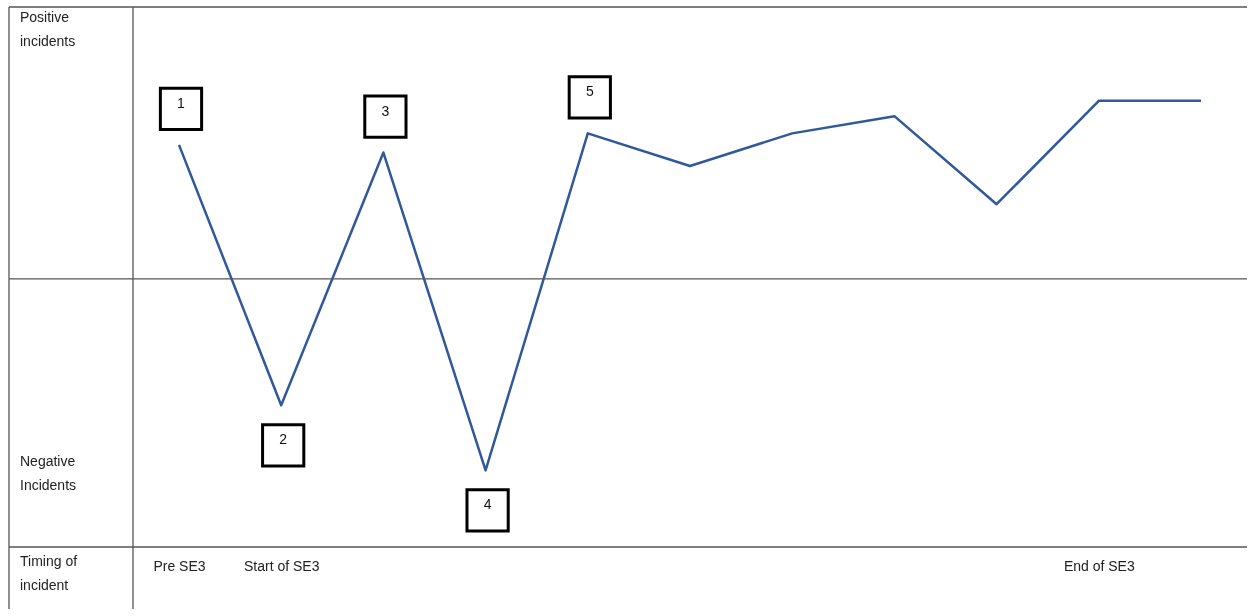 The image size is (1251, 616). I want to click on annotation: 2, so click(283, 439).